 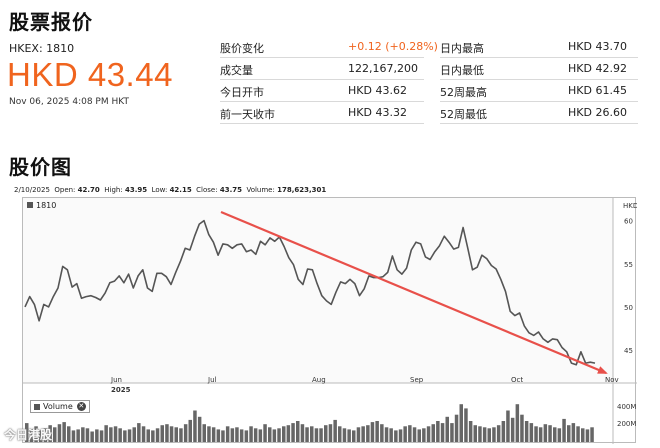 I want to click on stat-label: 成交量, so click(x=236, y=70).